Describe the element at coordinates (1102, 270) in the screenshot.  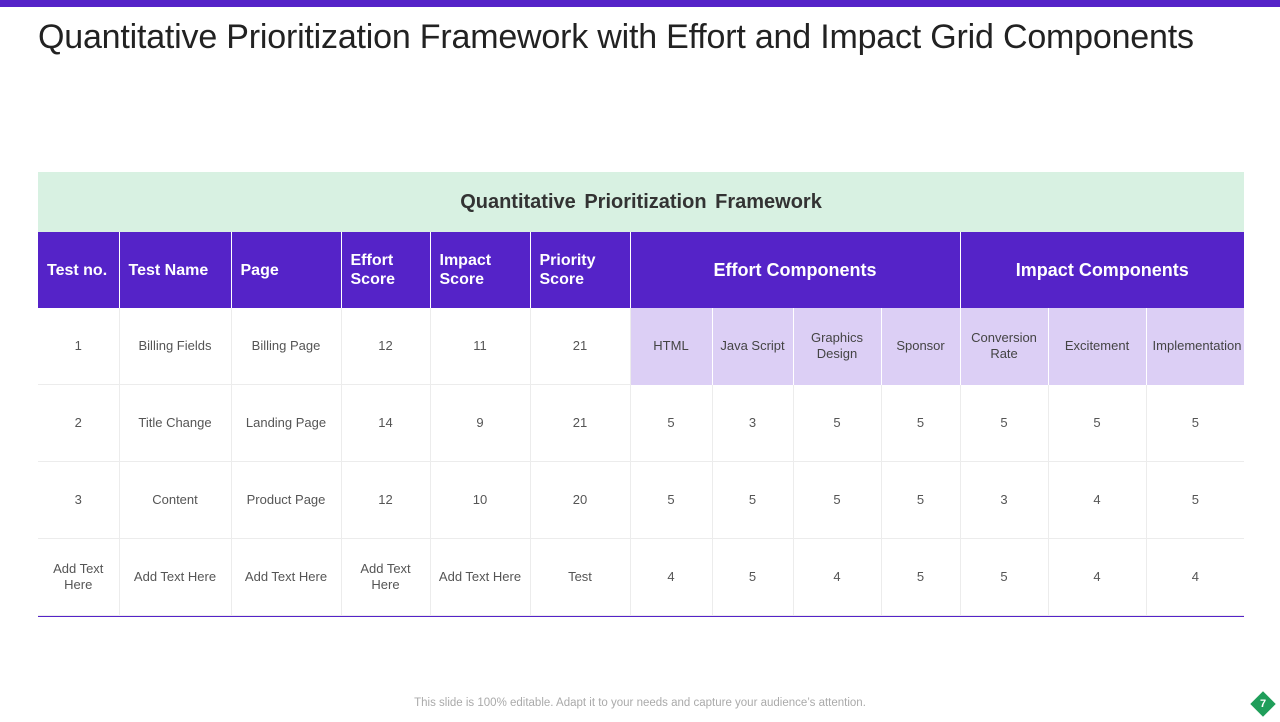
I see `header-impact-components: Impact Components` at that location.